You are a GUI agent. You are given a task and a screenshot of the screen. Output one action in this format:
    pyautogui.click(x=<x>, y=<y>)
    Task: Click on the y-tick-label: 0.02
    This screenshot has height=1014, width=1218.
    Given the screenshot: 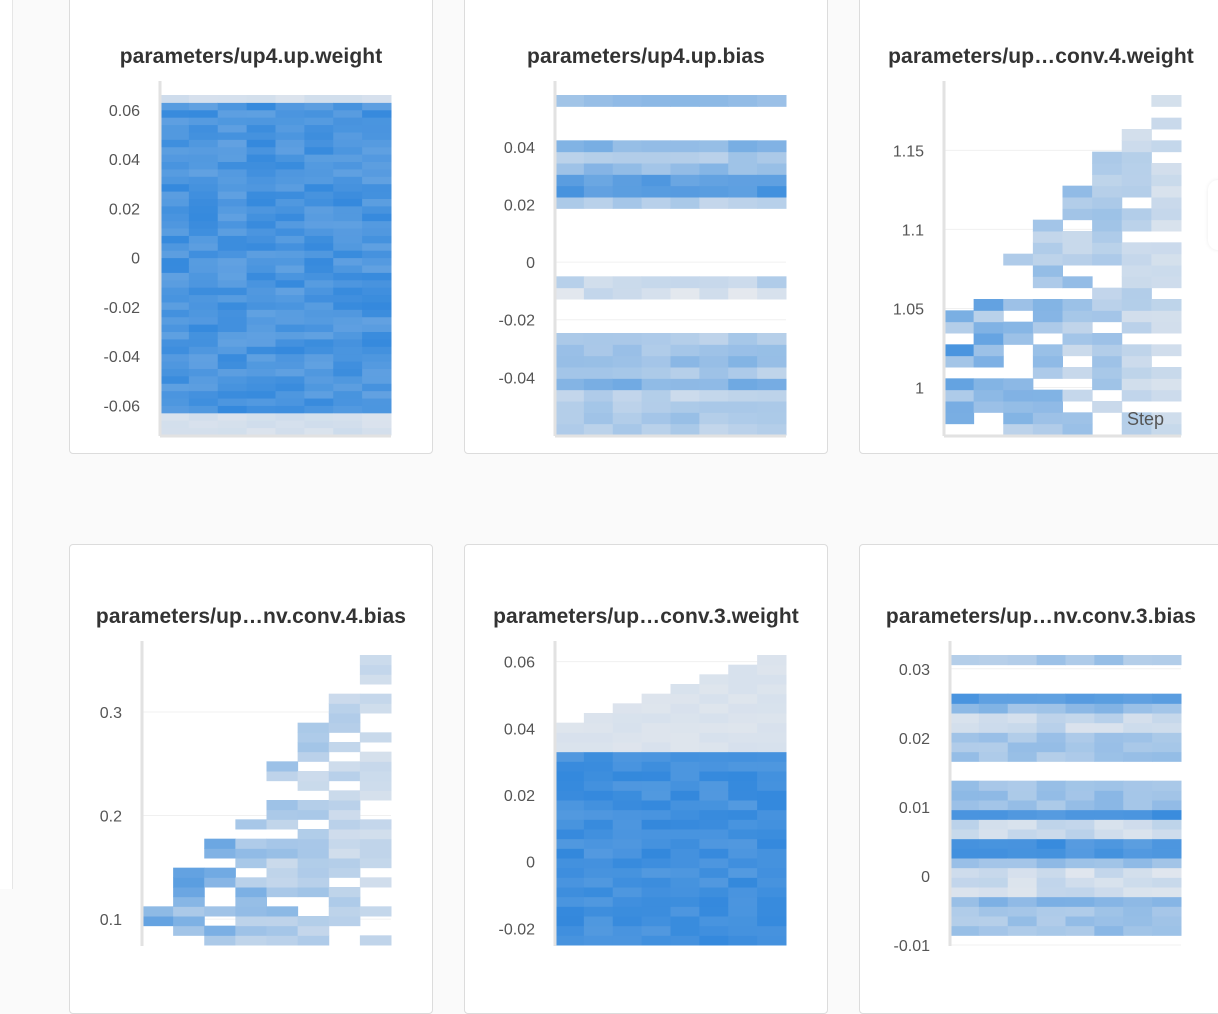 What is the action you would take?
    pyautogui.click(x=914, y=739)
    